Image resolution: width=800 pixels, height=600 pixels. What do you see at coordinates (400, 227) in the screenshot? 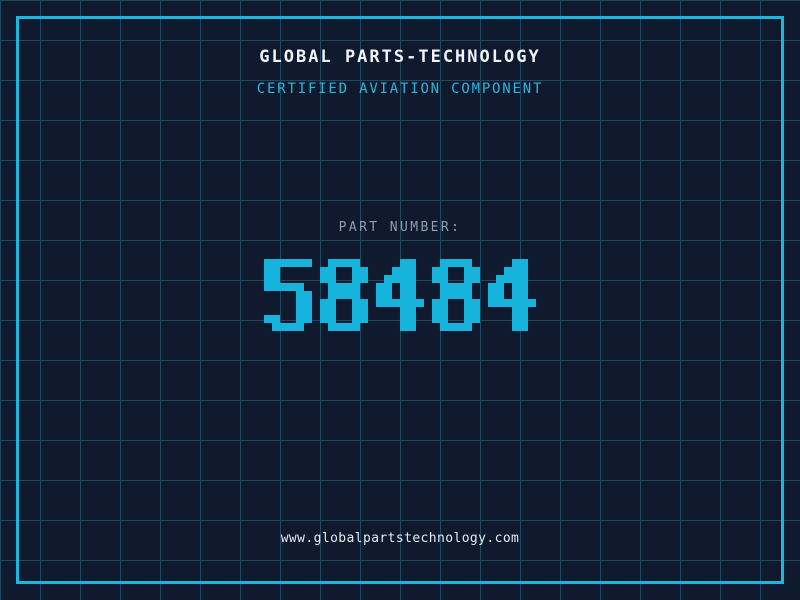
I see `part-number-label: PART NUMBER:` at bounding box center [400, 227].